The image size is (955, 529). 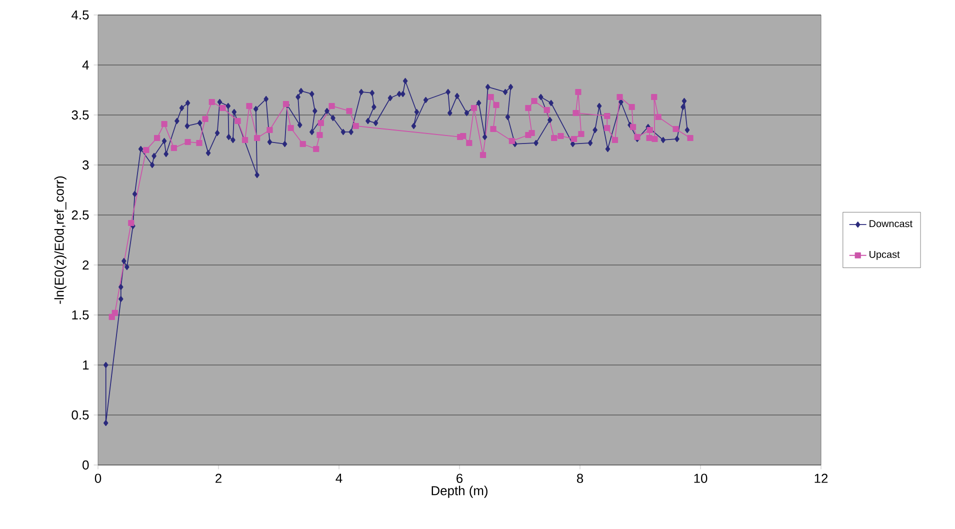 What do you see at coordinates (80, 15) in the screenshot?
I see `y-tick-label: 4.5` at bounding box center [80, 15].